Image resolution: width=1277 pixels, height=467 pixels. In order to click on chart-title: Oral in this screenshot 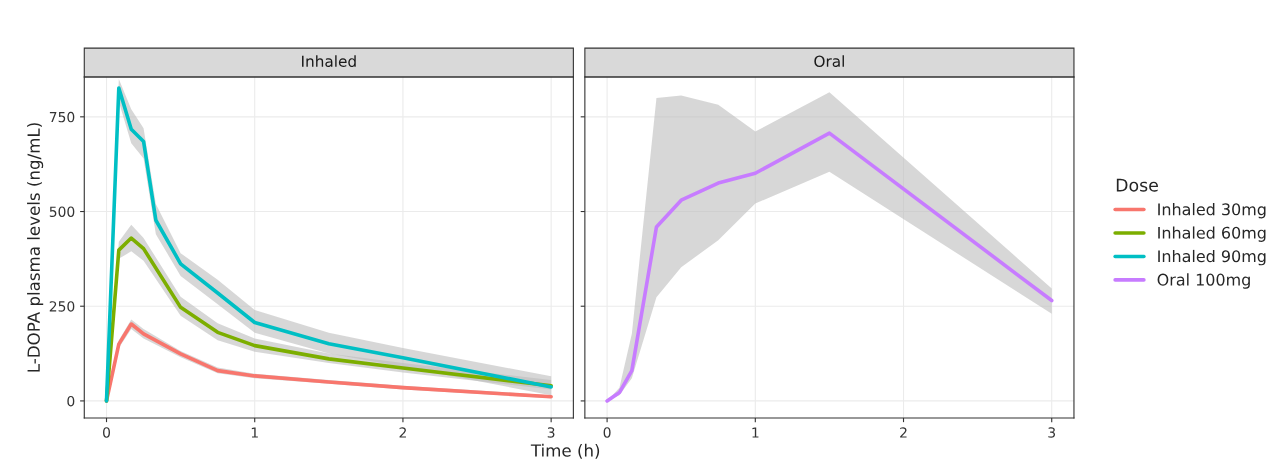, I will do `click(829, 61)`.